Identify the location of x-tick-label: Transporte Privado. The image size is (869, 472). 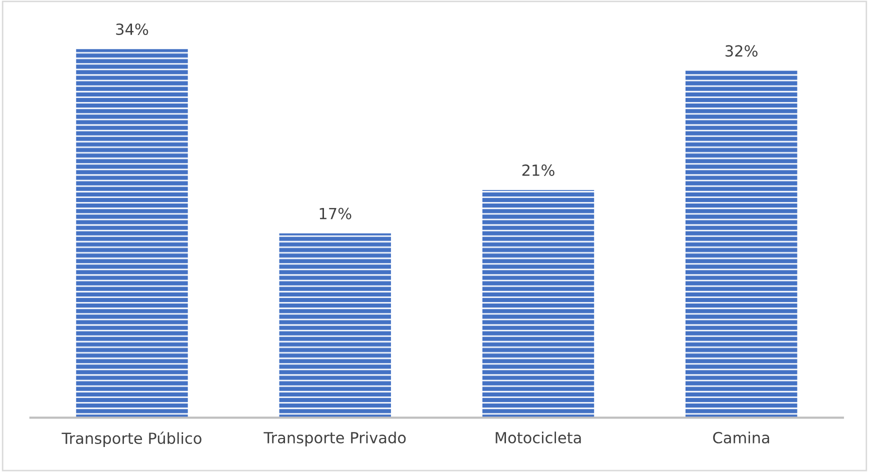
(335, 439).